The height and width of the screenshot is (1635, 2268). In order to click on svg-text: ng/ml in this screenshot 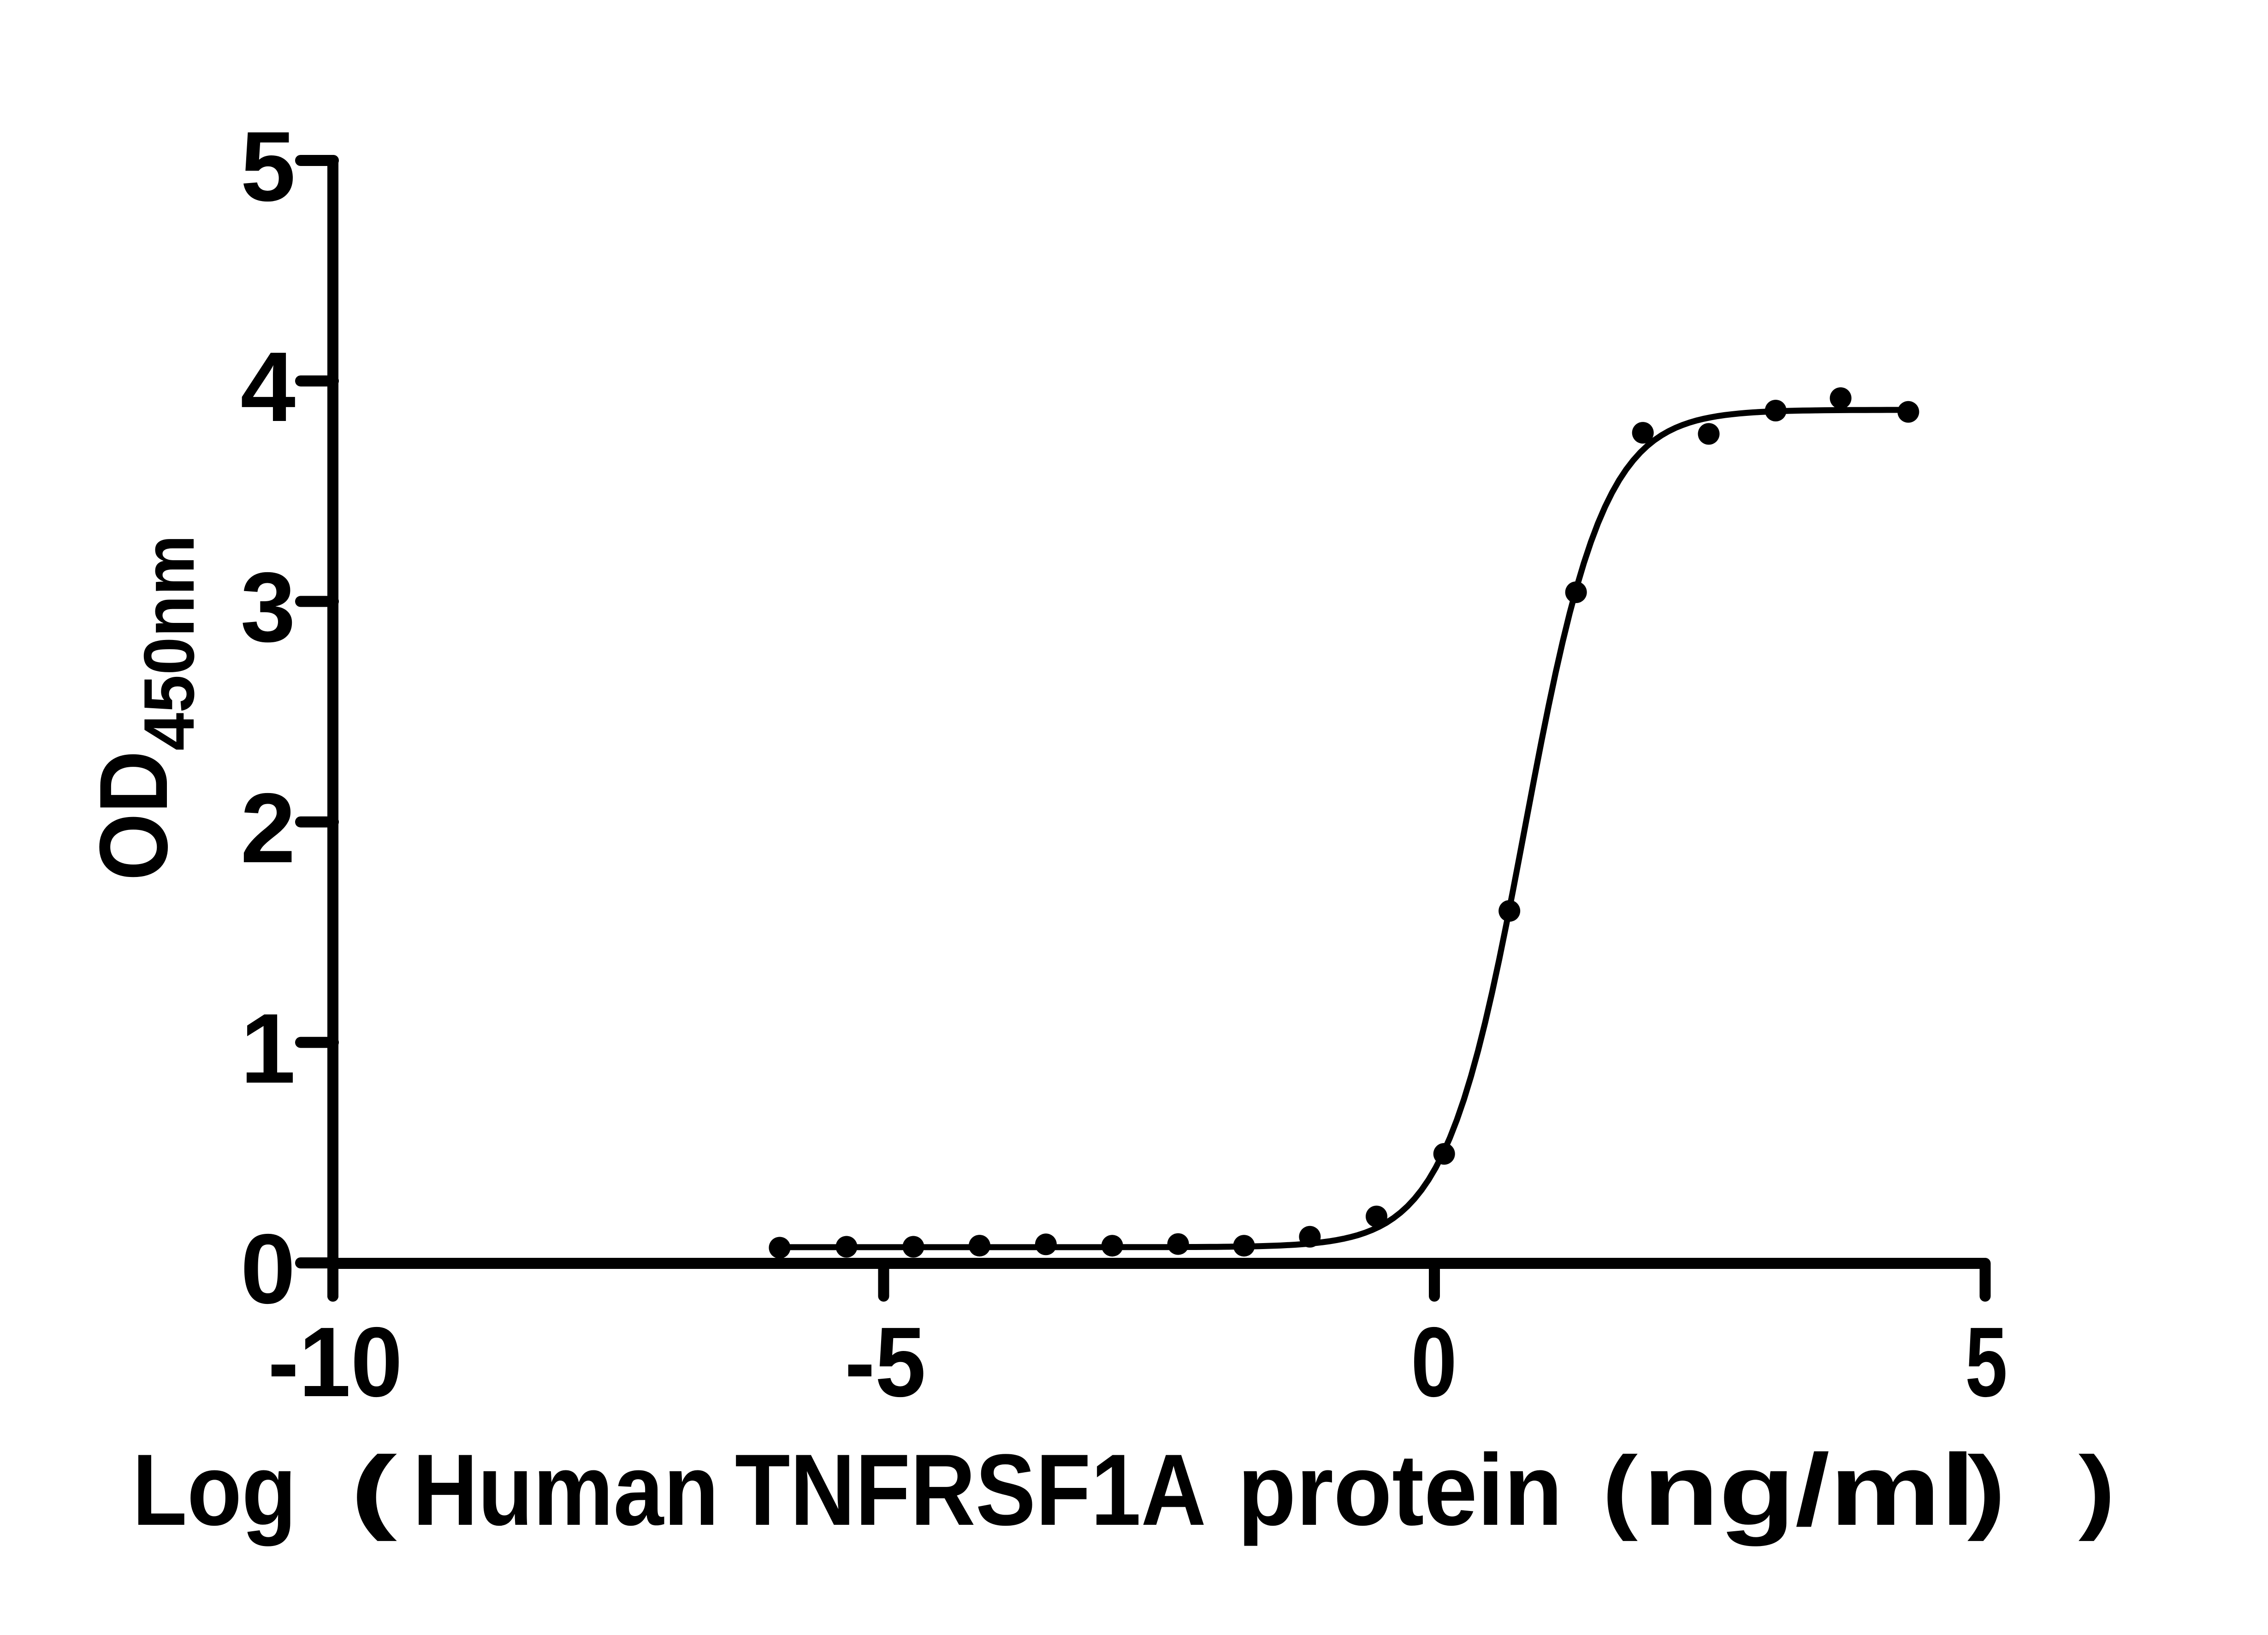, I will do `click(1809, 1489)`.